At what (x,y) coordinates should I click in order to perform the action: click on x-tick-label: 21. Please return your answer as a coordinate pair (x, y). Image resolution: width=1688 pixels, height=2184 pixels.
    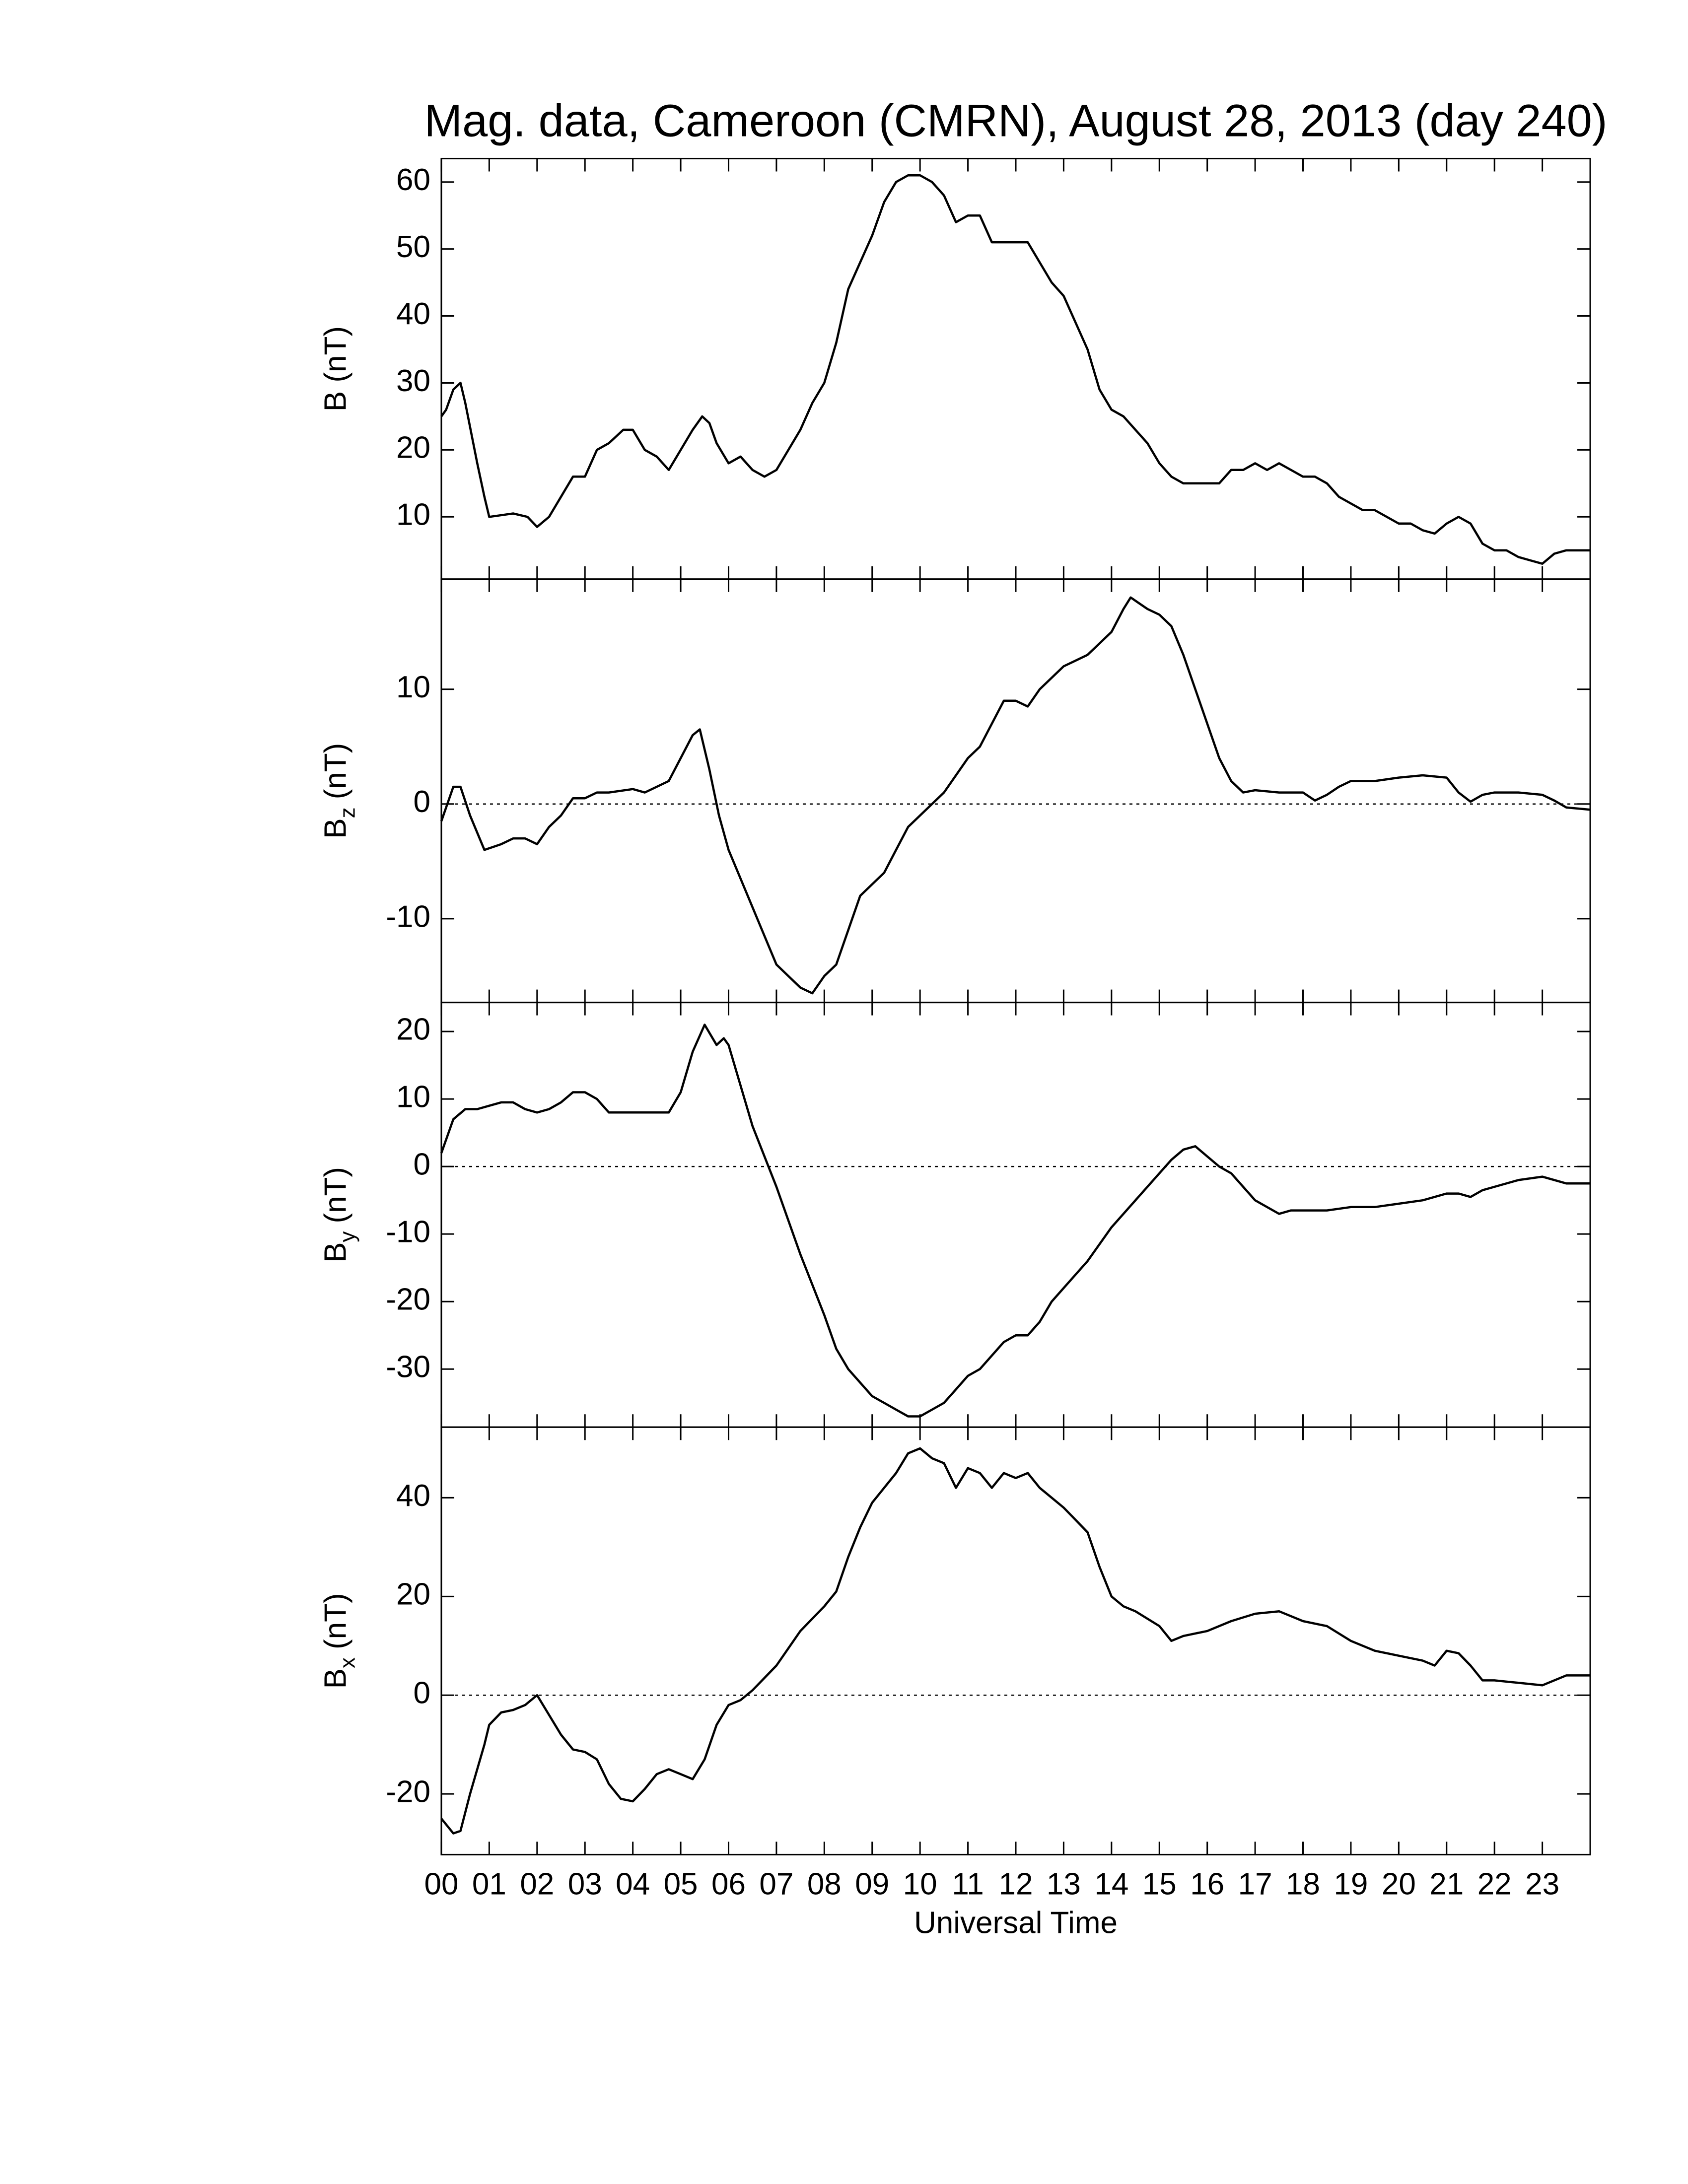
    Looking at the image, I should click on (1446, 1884).